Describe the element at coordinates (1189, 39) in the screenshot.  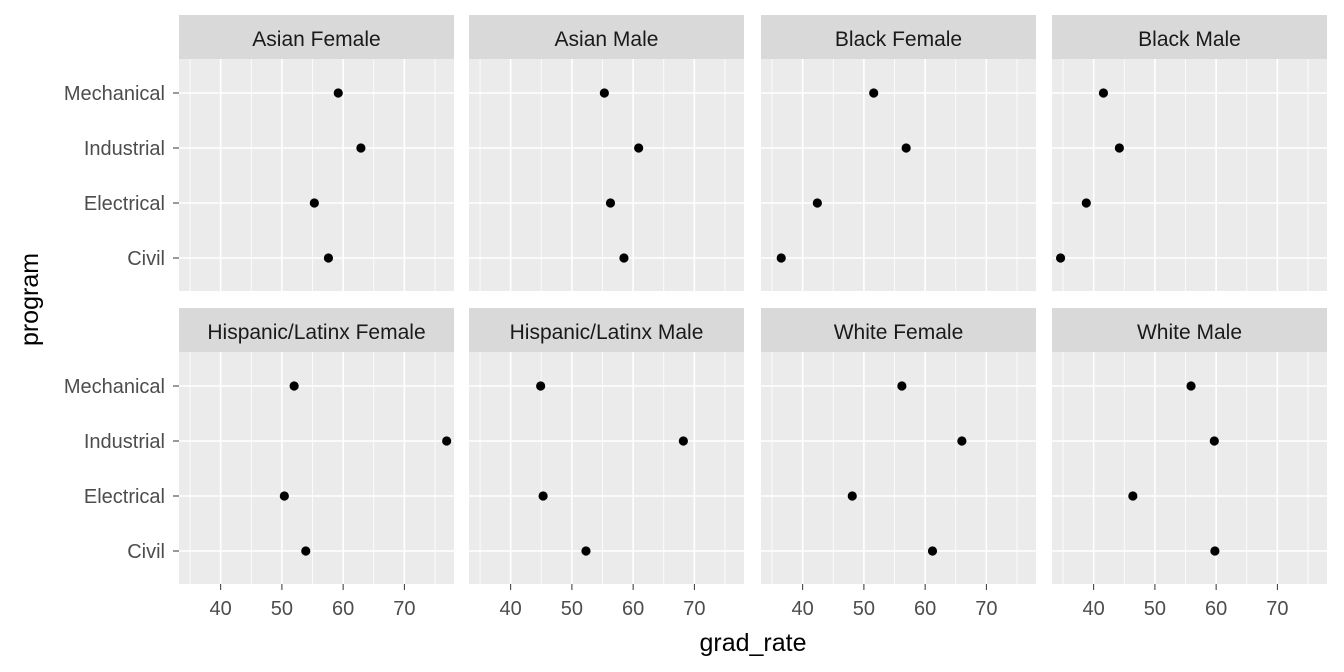
I see `facet-label: Black Male` at that location.